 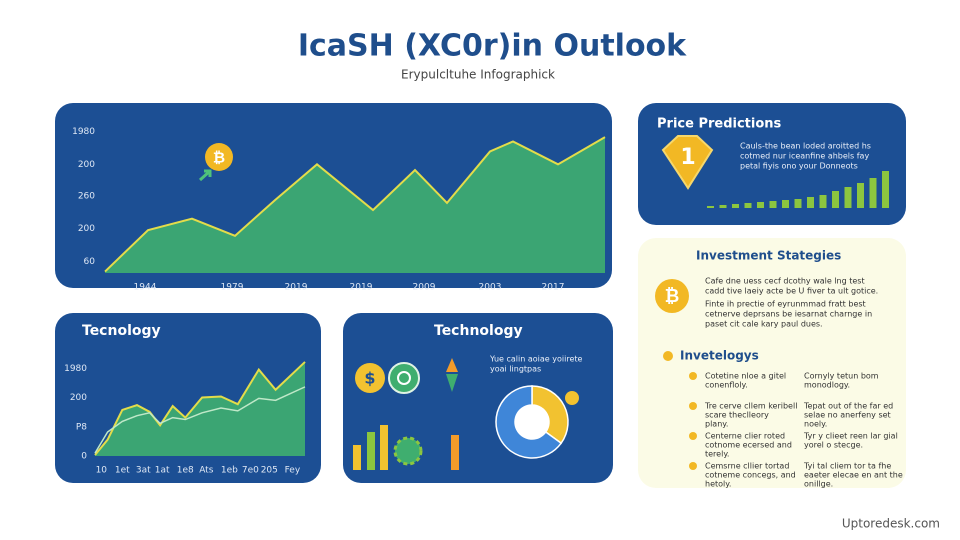 What do you see at coordinates (717, 454) in the screenshot?
I see `text-line: terely.` at bounding box center [717, 454].